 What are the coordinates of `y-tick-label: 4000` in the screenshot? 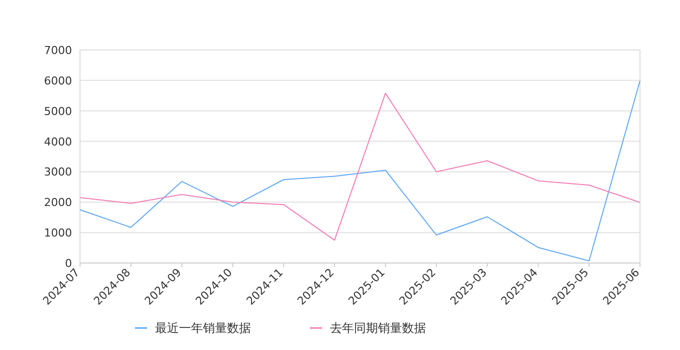 It's located at (58, 141).